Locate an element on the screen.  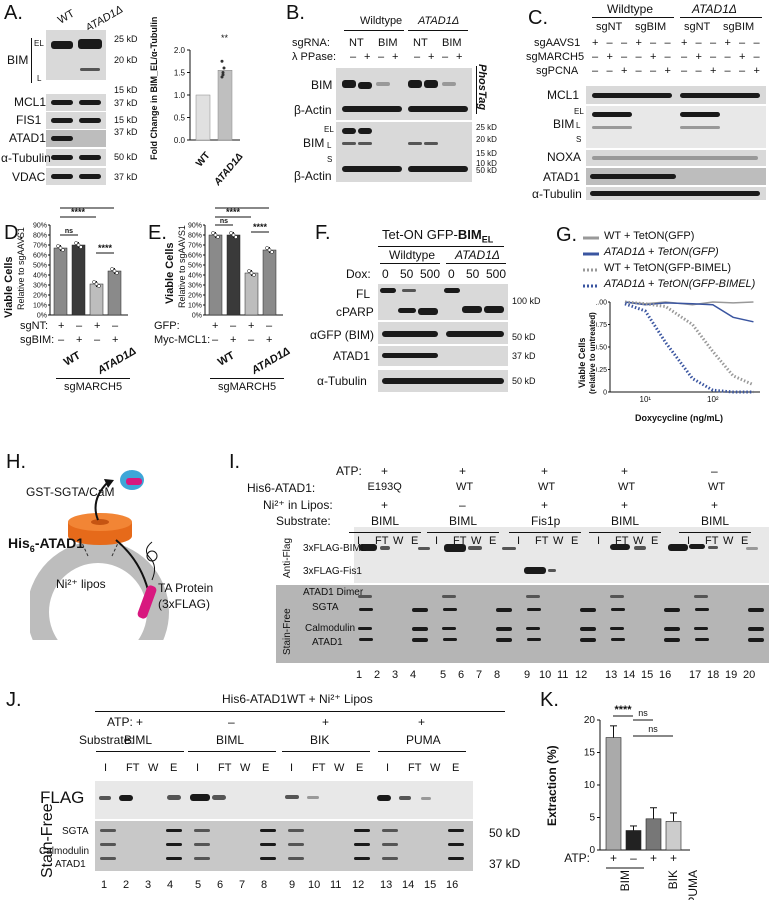
chart-d-row-value: + is located at coordinates (61, 326).